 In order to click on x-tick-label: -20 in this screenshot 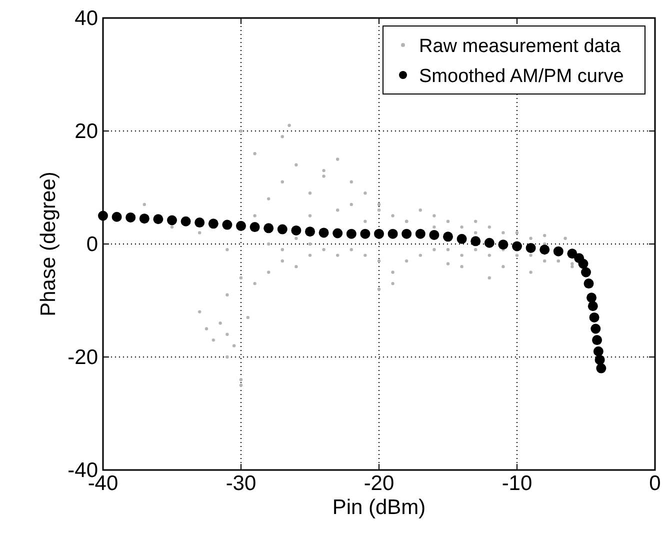, I will do `click(379, 483)`.